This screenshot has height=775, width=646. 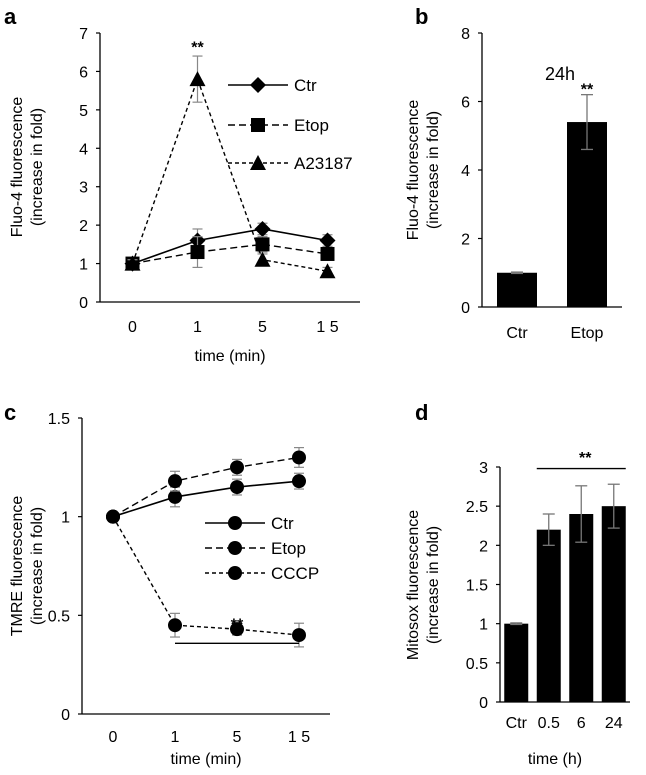 What do you see at coordinates (10, 412) in the screenshot?
I see `panel-label-c: c` at bounding box center [10, 412].